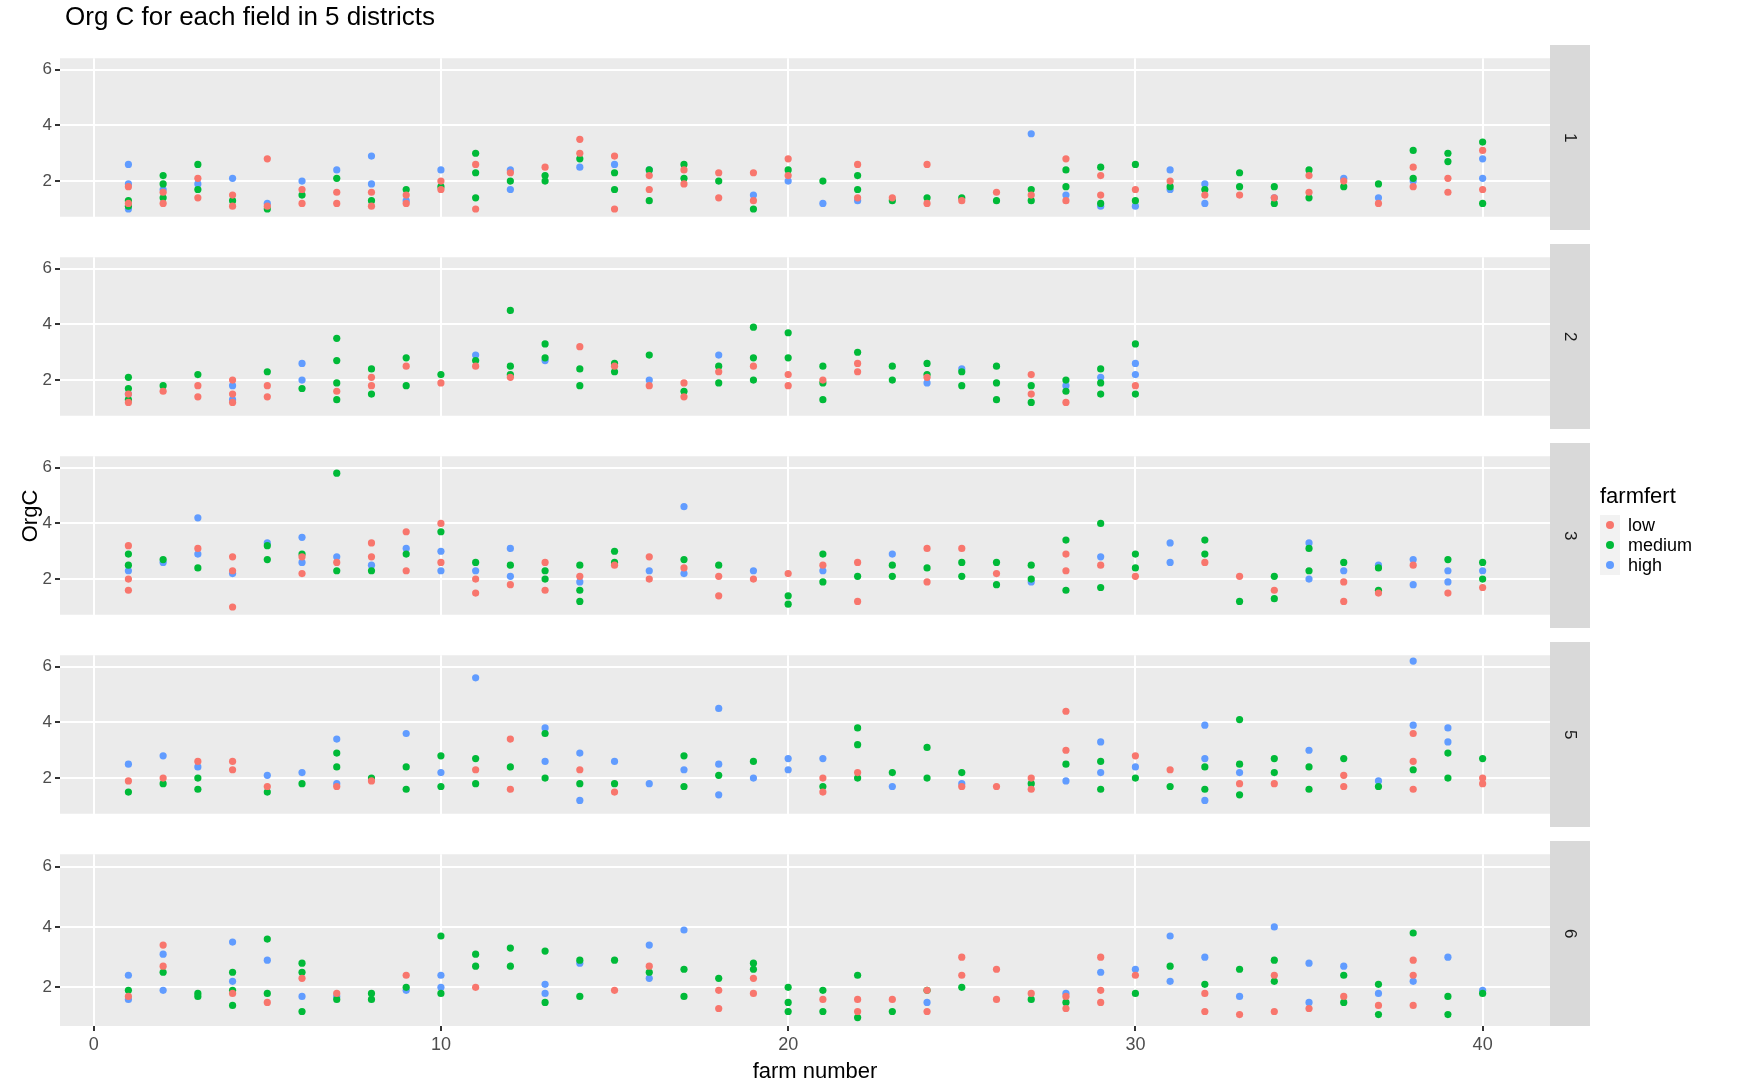  Describe the element at coordinates (93, 1043) in the screenshot. I see `x-tick-label: 0` at that location.